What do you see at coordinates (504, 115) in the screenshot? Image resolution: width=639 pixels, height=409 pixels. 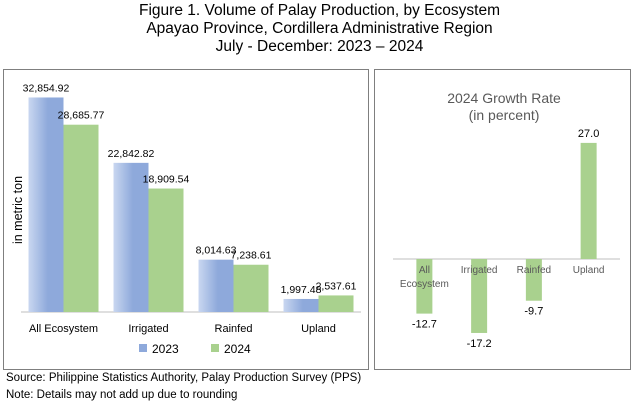 I see `growth-chart-subtitle: (in percent)` at bounding box center [504, 115].